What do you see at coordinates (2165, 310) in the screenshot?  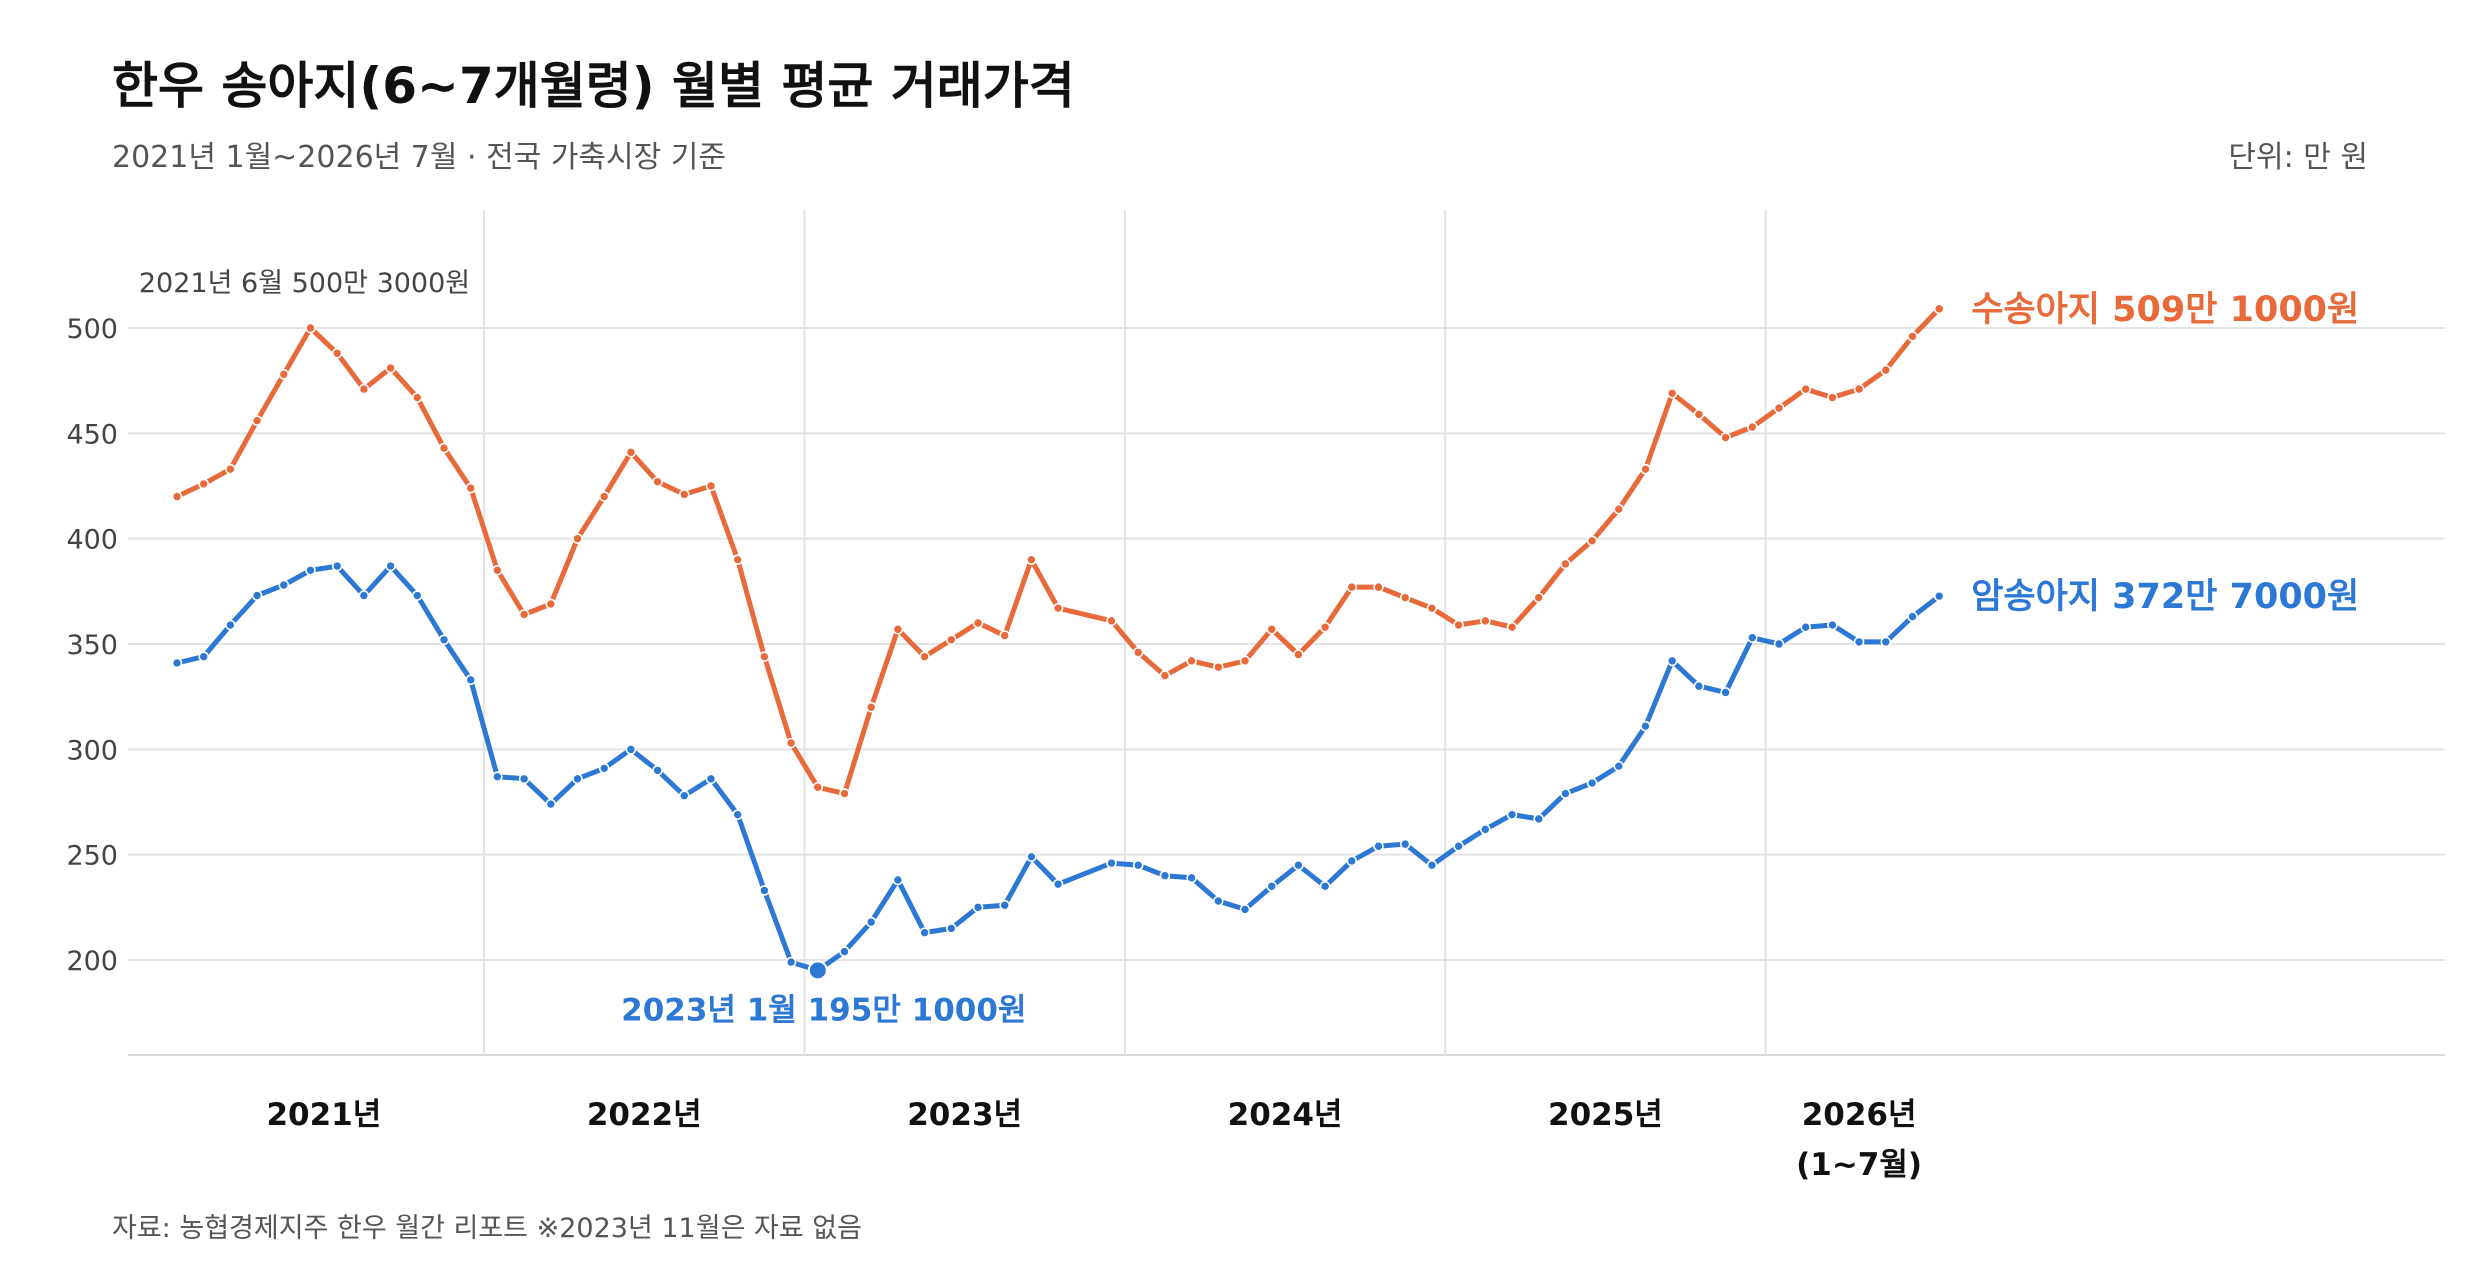 I see `series-end-label: 수송아지 509만 1000원` at bounding box center [2165, 310].